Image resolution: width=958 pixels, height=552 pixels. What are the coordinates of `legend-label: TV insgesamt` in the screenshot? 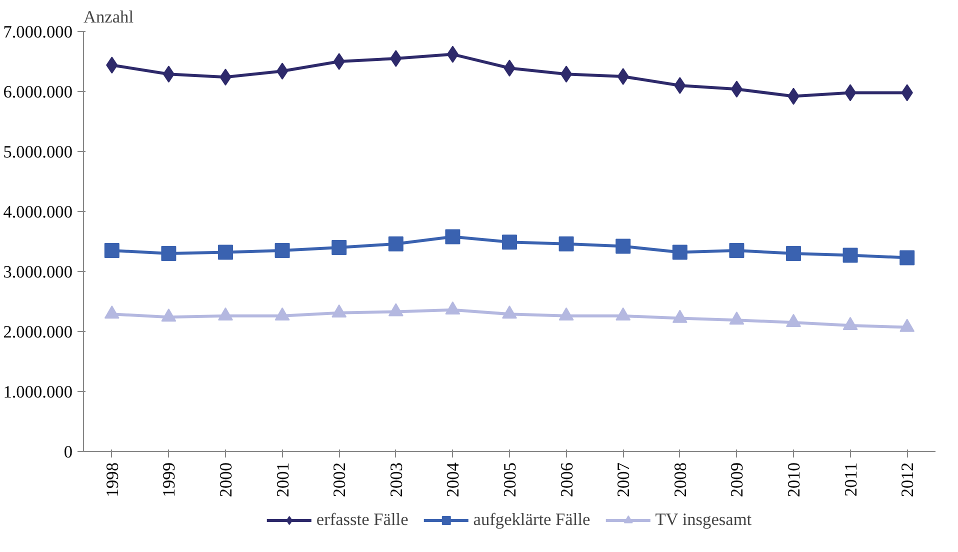 It's located at (703, 520).